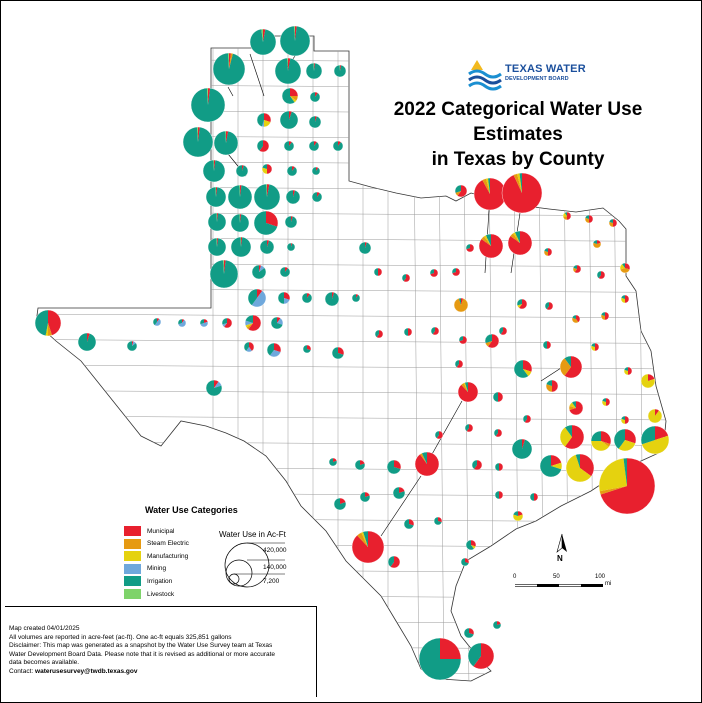  Describe the element at coordinates (545, 69) in the screenshot. I see `logo-line-1: TEXAS WATER` at that location.